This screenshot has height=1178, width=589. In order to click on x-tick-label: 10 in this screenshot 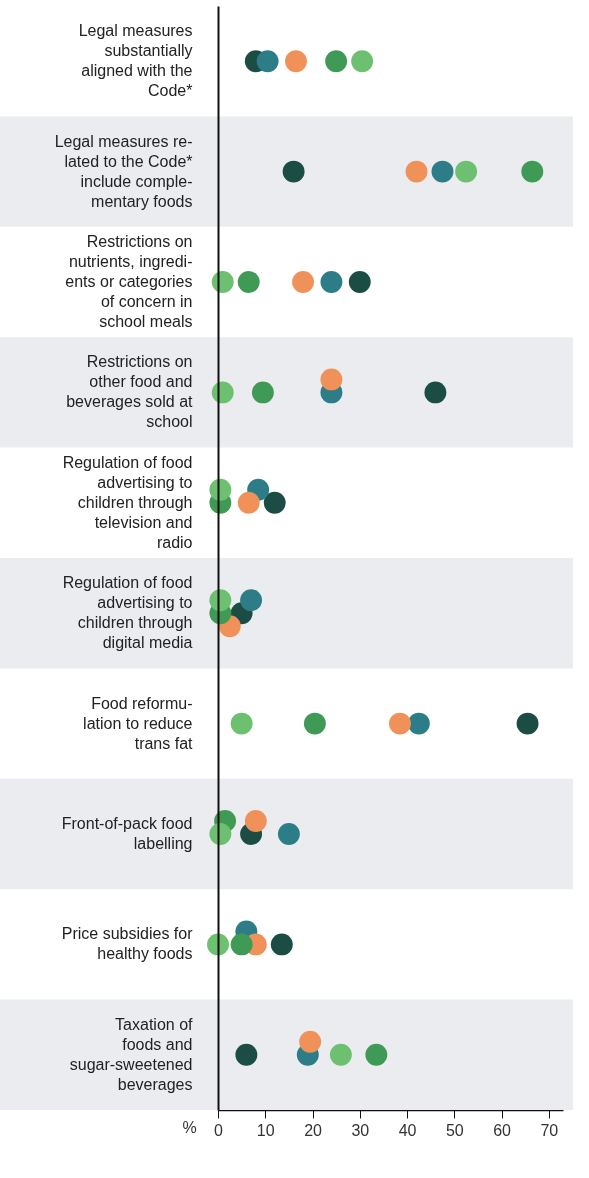, I will do `click(265, 1130)`.